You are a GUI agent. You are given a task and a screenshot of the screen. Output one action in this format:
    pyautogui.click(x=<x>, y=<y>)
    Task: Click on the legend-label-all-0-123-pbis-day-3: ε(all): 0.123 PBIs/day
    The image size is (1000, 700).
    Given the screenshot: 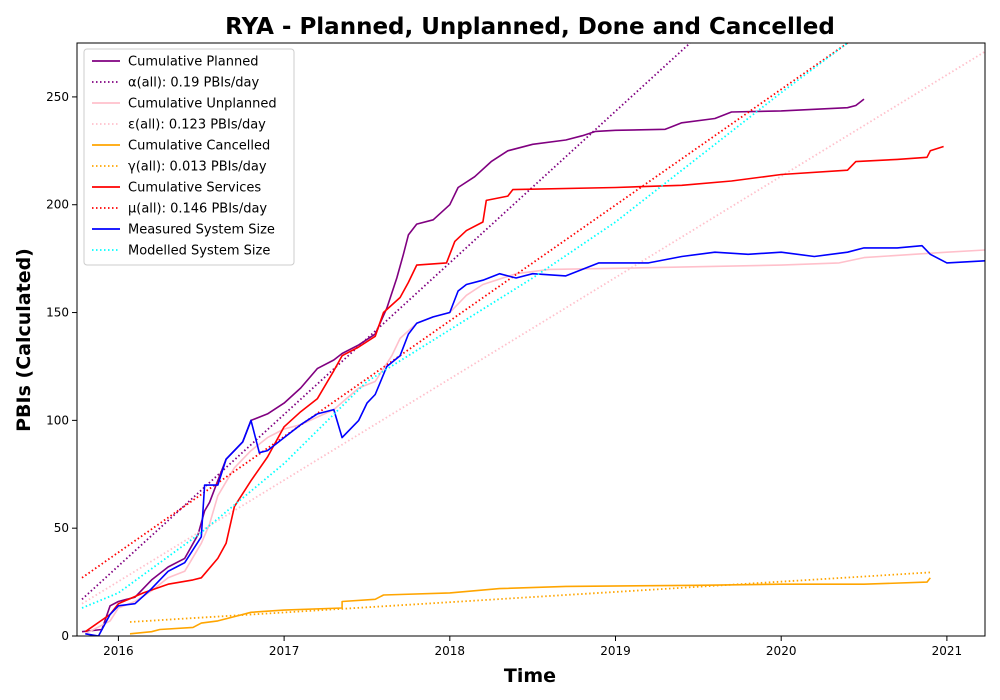 What is the action you would take?
    pyautogui.click(x=197, y=125)
    